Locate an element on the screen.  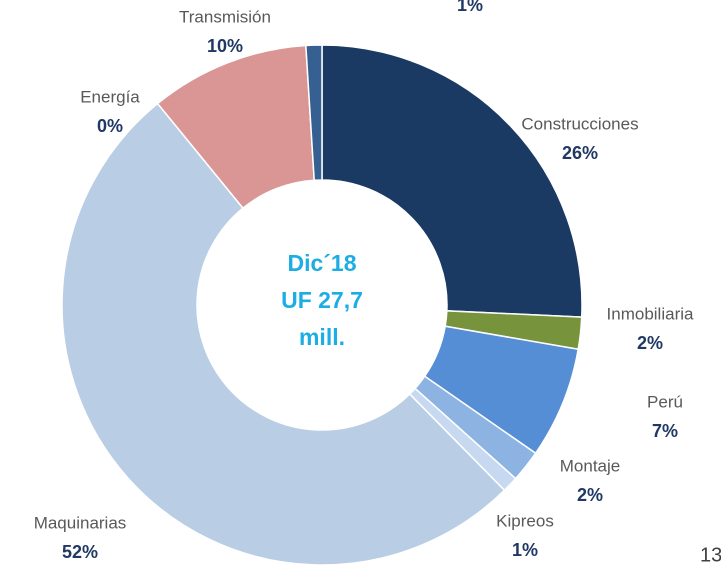
center-text: mill. is located at coordinates (322, 337).